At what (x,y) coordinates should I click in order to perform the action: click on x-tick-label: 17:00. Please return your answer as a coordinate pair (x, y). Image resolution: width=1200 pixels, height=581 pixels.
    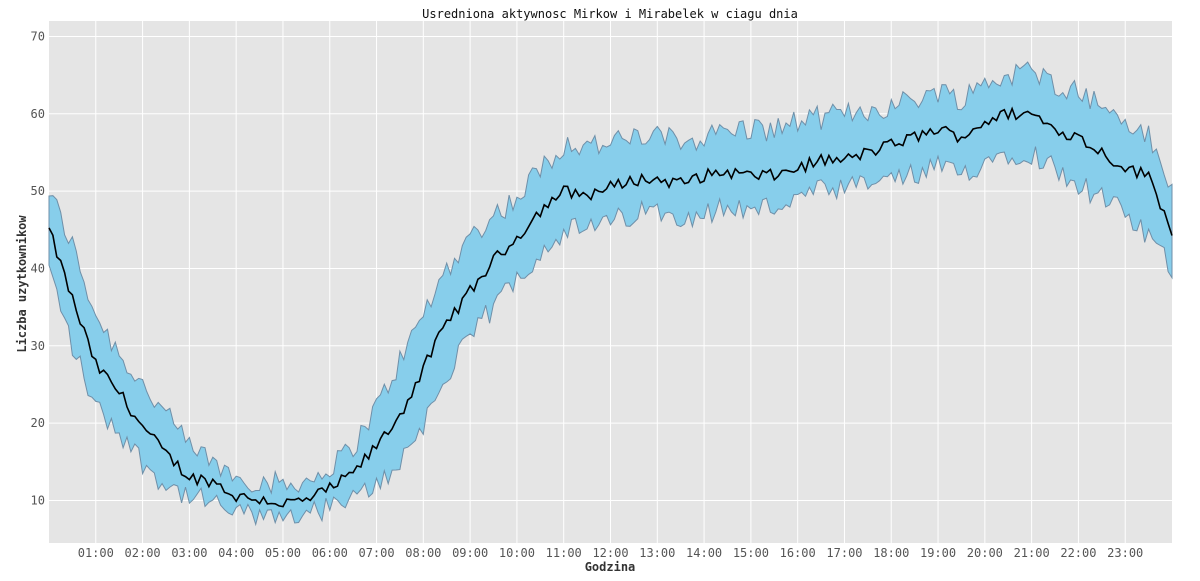
    Looking at the image, I should click on (844, 553).